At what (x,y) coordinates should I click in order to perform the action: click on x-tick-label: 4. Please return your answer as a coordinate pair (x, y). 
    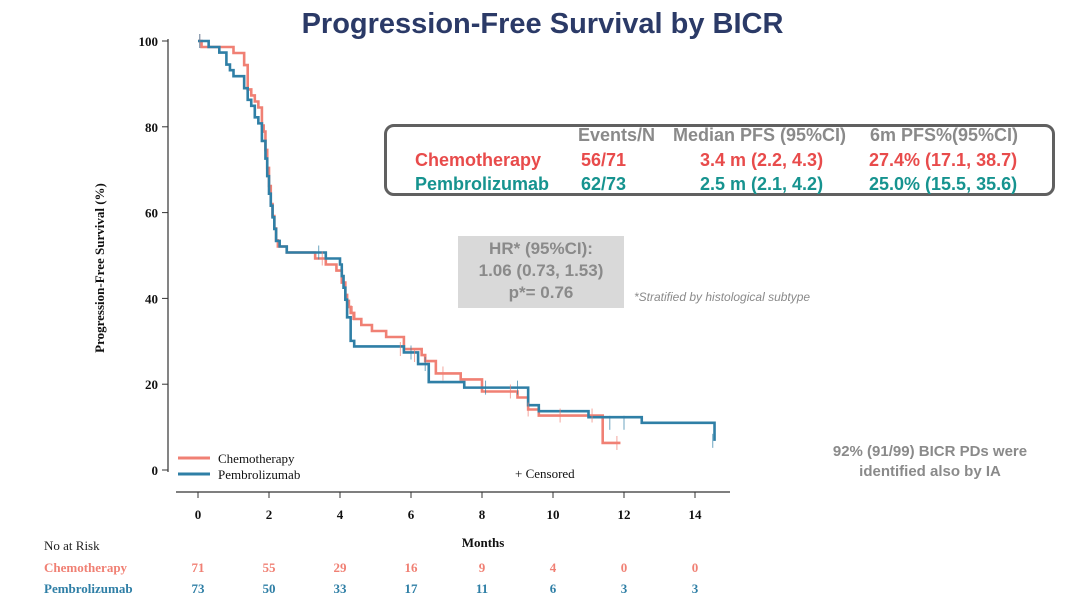
    Looking at the image, I should click on (340, 514).